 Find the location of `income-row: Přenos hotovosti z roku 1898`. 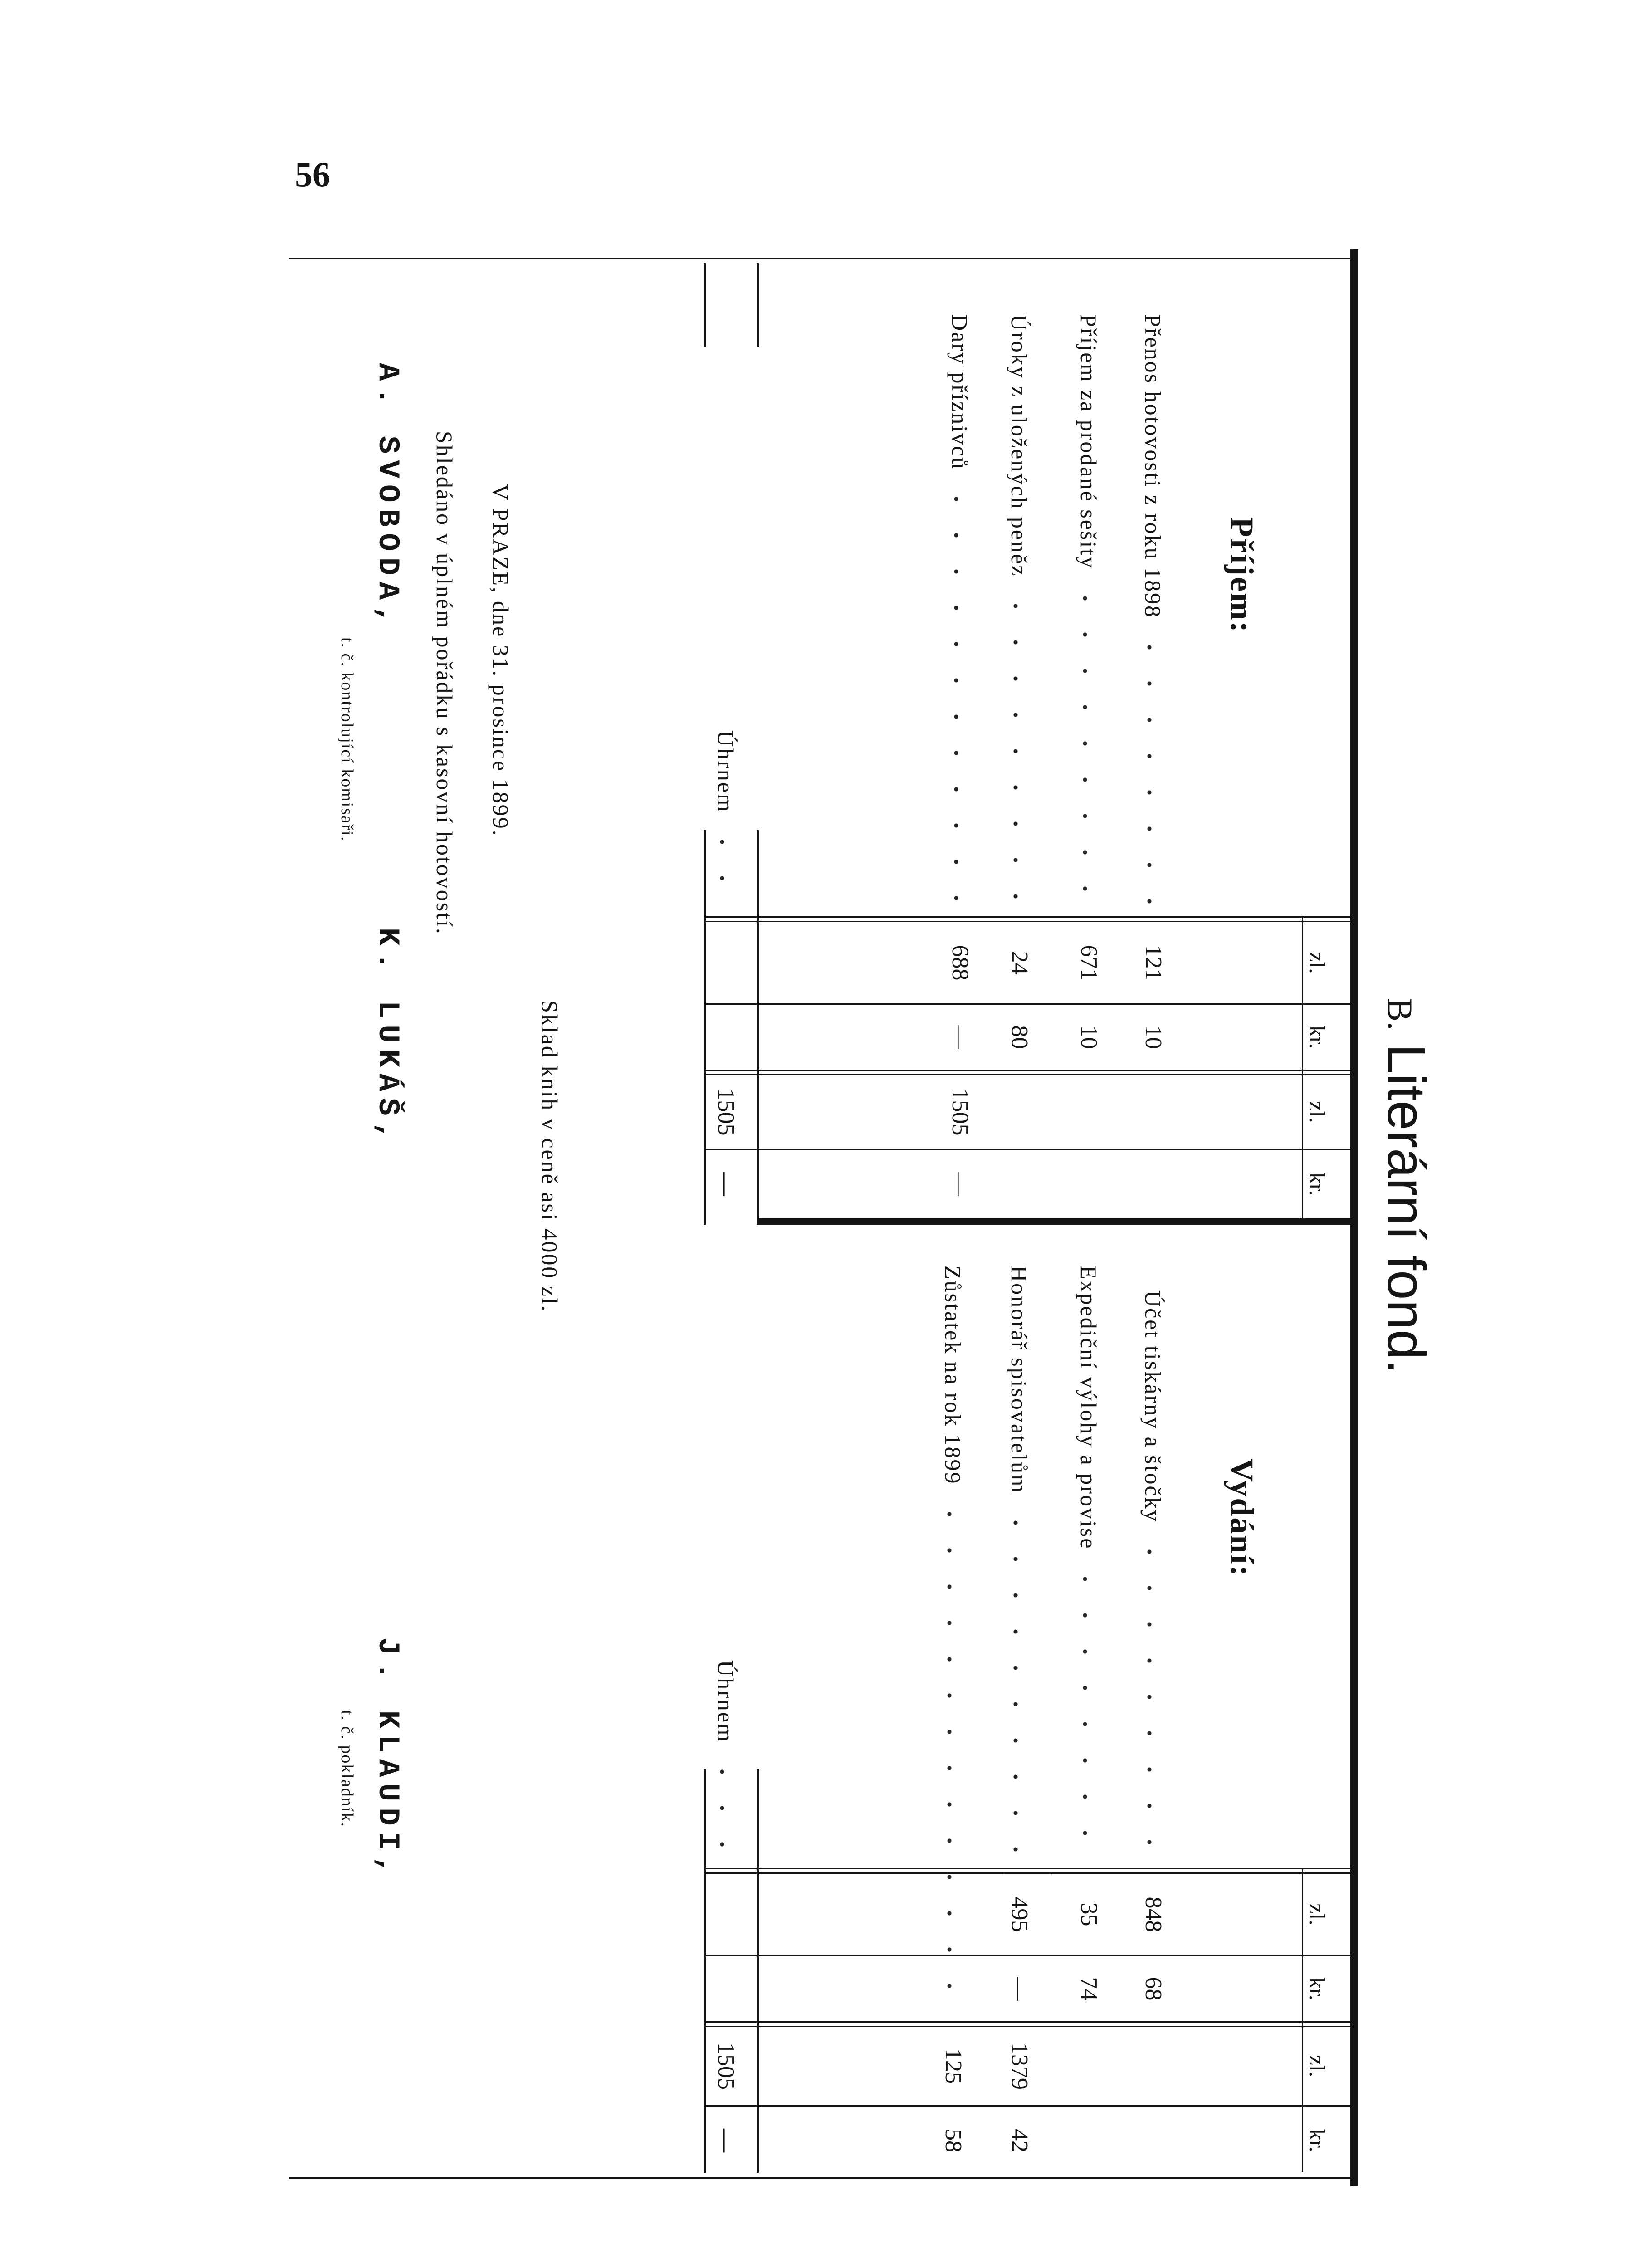

income-row: Přenos hotovosti z roku 1898 is located at coordinates (1153, 609).